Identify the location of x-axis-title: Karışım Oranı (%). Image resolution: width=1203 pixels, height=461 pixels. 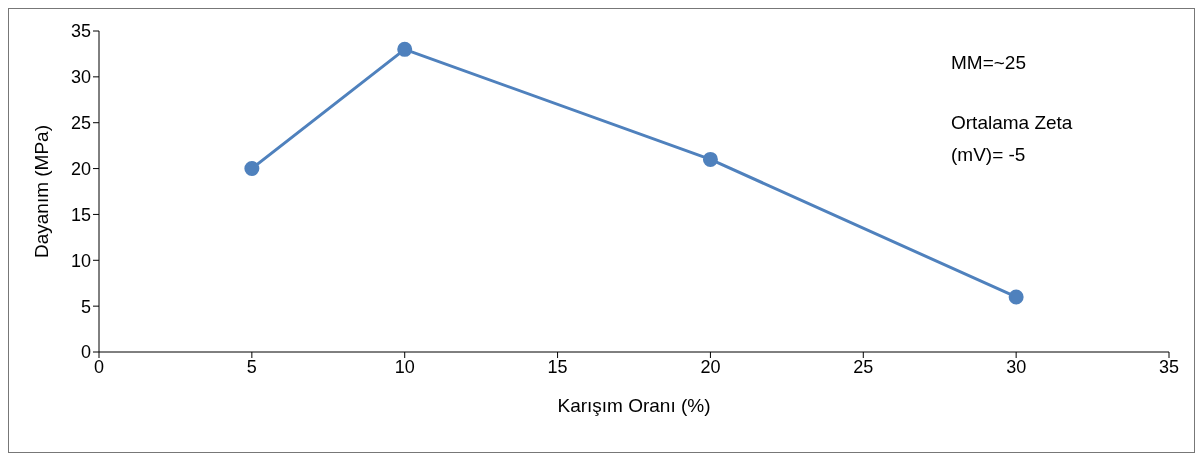
(634, 405).